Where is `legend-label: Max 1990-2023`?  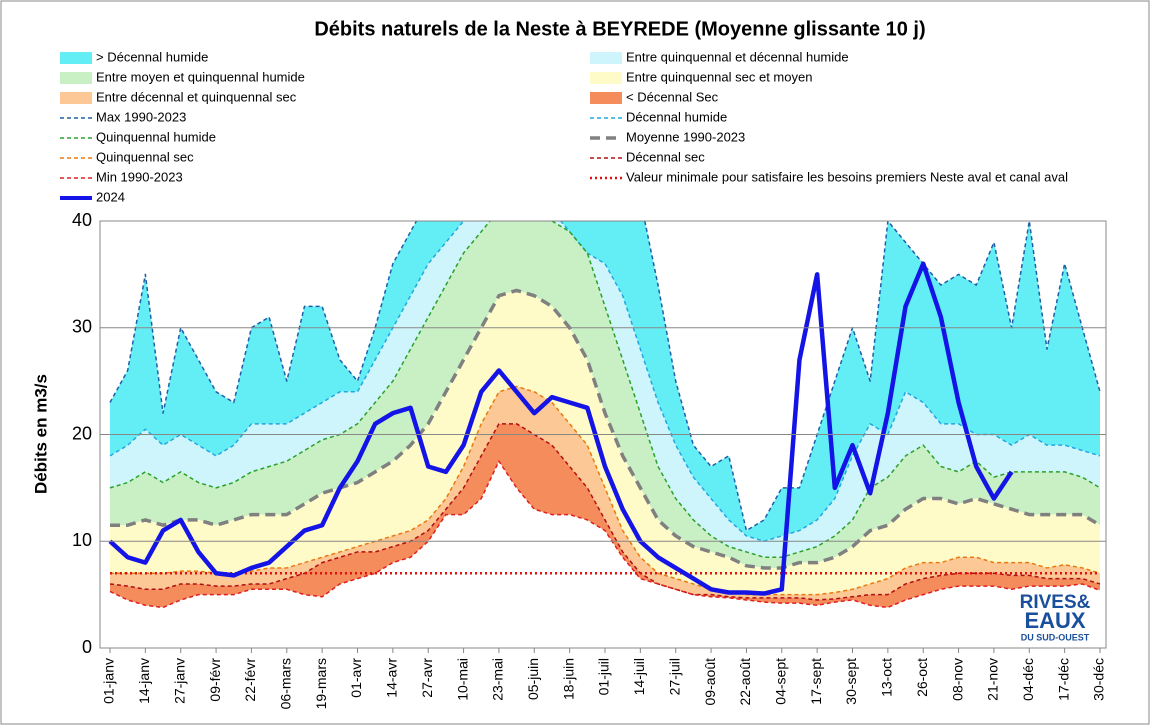
legend-label: Max 1990-2023 is located at coordinates (141, 116).